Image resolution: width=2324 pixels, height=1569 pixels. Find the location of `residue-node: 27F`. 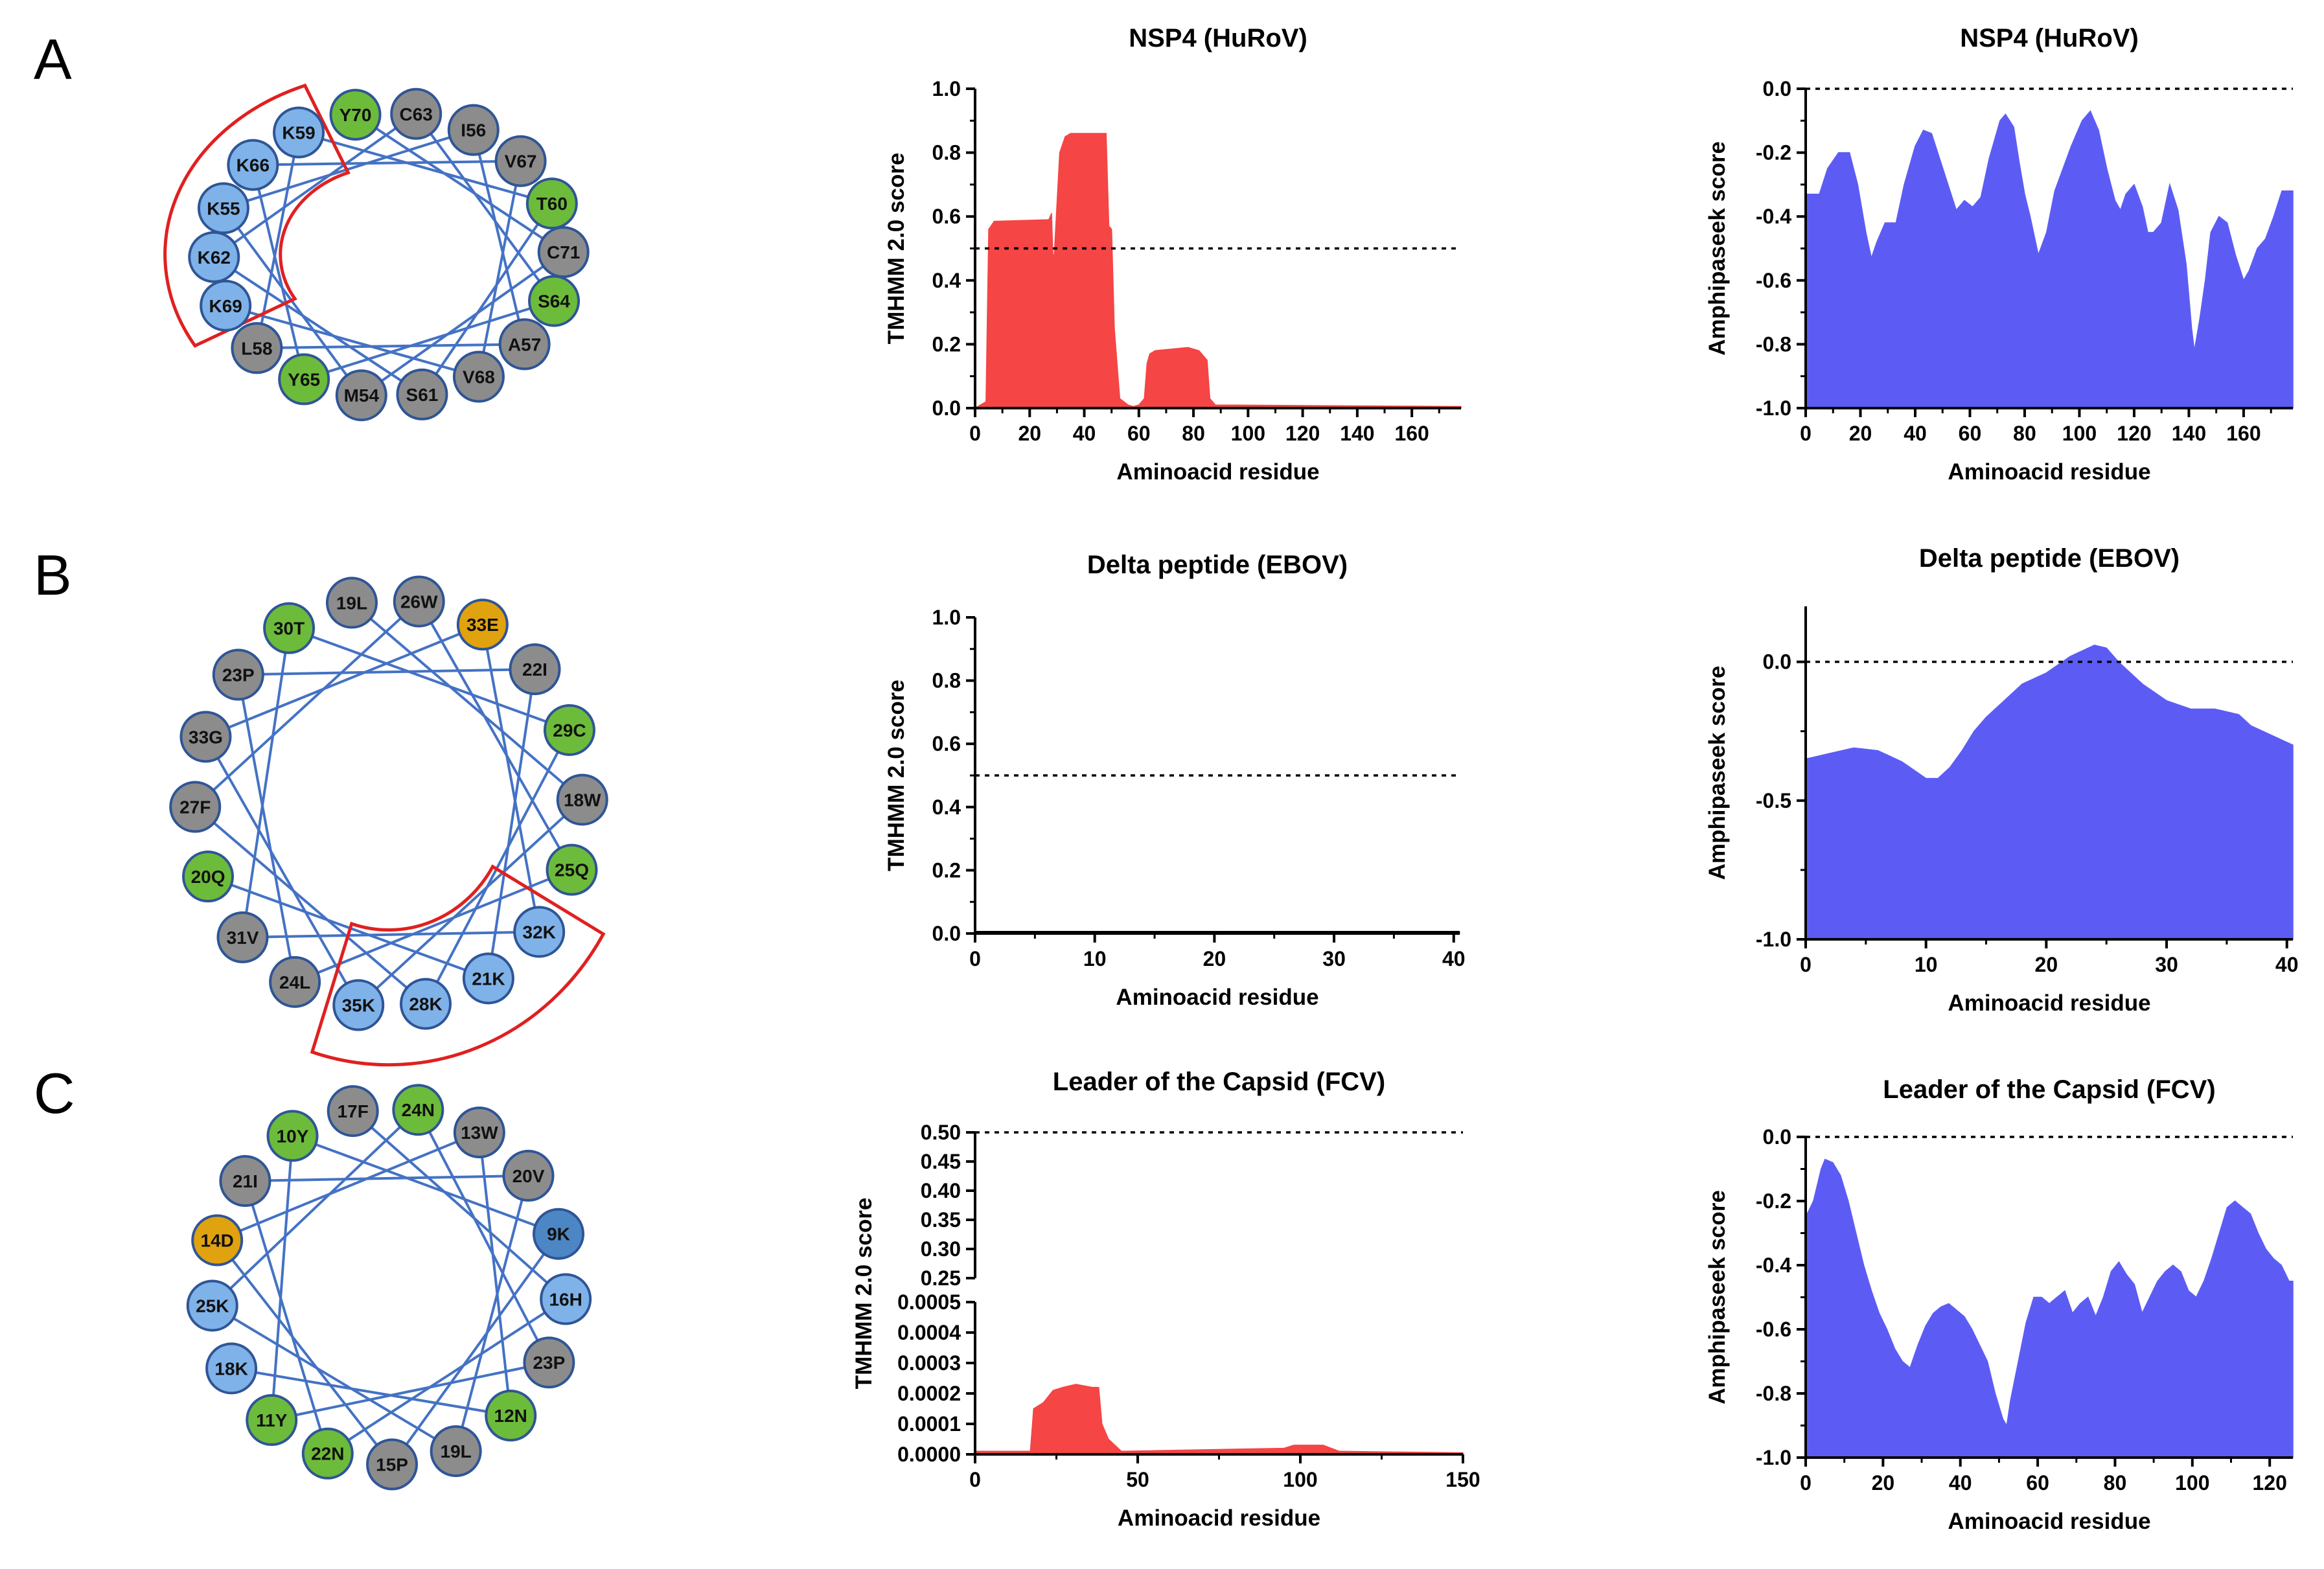

residue-node: 27F is located at coordinates (195, 807).